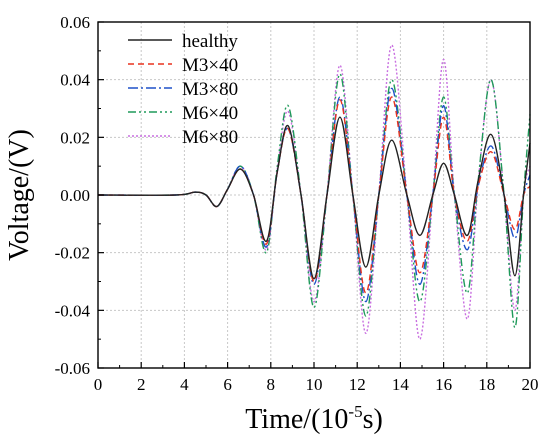 The height and width of the screenshot is (448, 550). What do you see at coordinates (443, 384) in the screenshot?
I see `x-tick-label: 16` at bounding box center [443, 384].